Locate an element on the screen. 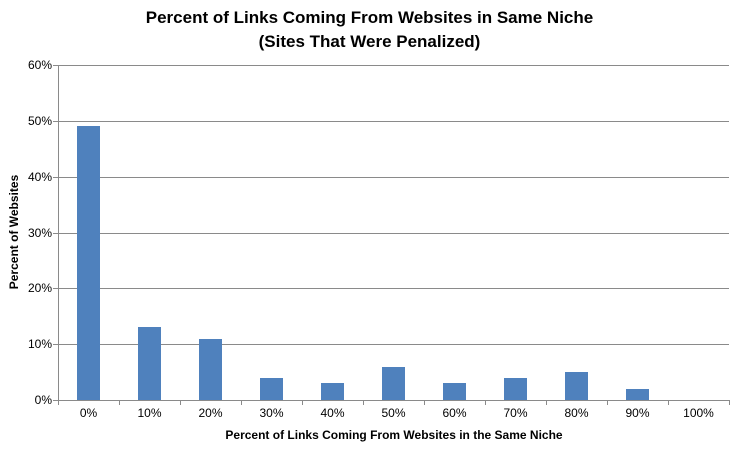 Image resolution: width=739 pixels, height=454 pixels. x-tick-label: 60% is located at coordinates (454, 413).